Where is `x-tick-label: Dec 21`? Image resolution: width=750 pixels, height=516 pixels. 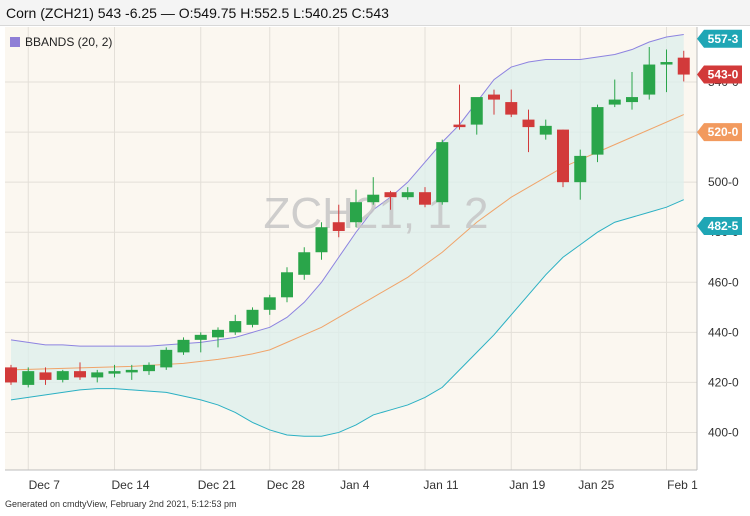
x-tick-label: Dec 21 is located at coordinates (217, 485).